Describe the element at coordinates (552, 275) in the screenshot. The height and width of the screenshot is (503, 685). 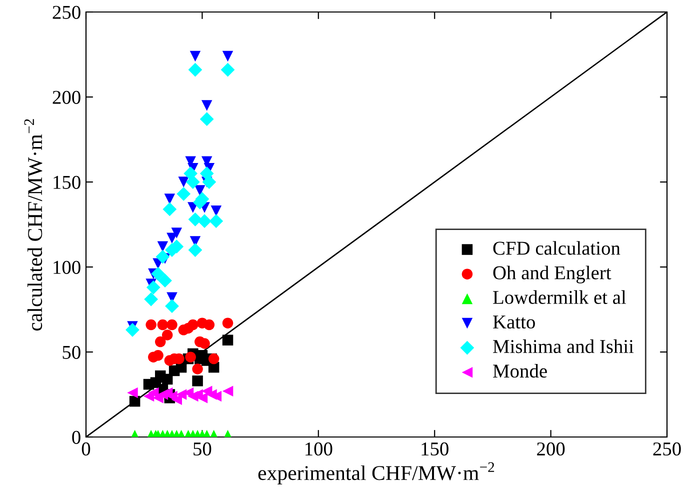
I see `legend-label: Oh and Englert` at that location.